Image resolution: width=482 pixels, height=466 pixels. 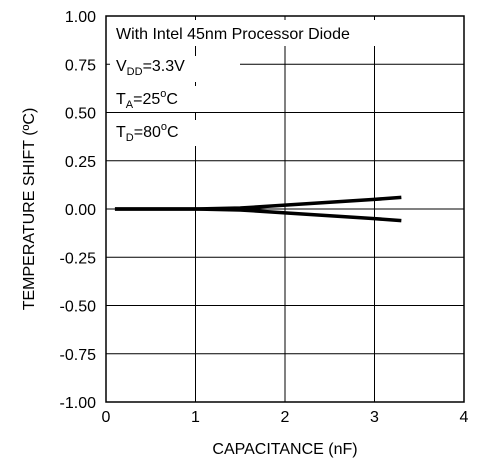 What do you see at coordinates (284, 449) in the screenshot?
I see `x-axis-title: CAPACITANCE (nF)` at bounding box center [284, 449].